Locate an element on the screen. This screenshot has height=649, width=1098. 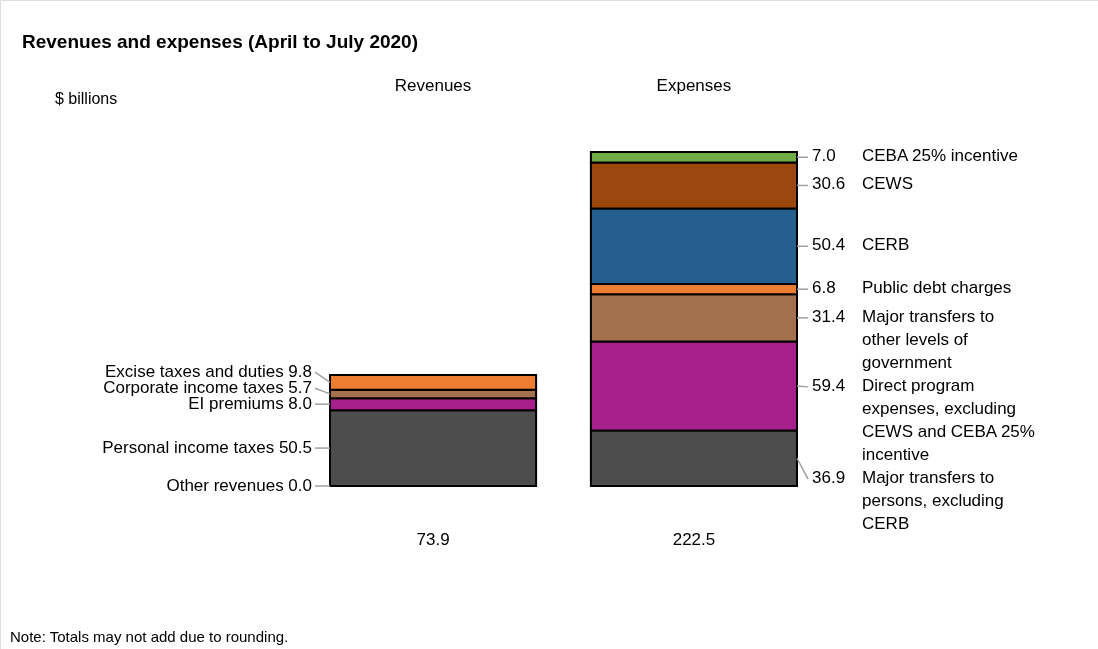
text: Personal income taxes 50.5 is located at coordinates (207, 448).